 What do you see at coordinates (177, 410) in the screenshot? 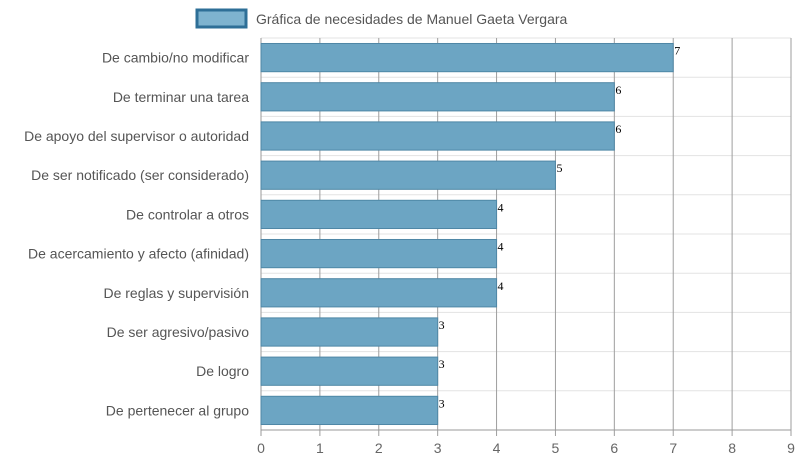
I see `category-label: De pertenecer al grupo` at bounding box center [177, 410].